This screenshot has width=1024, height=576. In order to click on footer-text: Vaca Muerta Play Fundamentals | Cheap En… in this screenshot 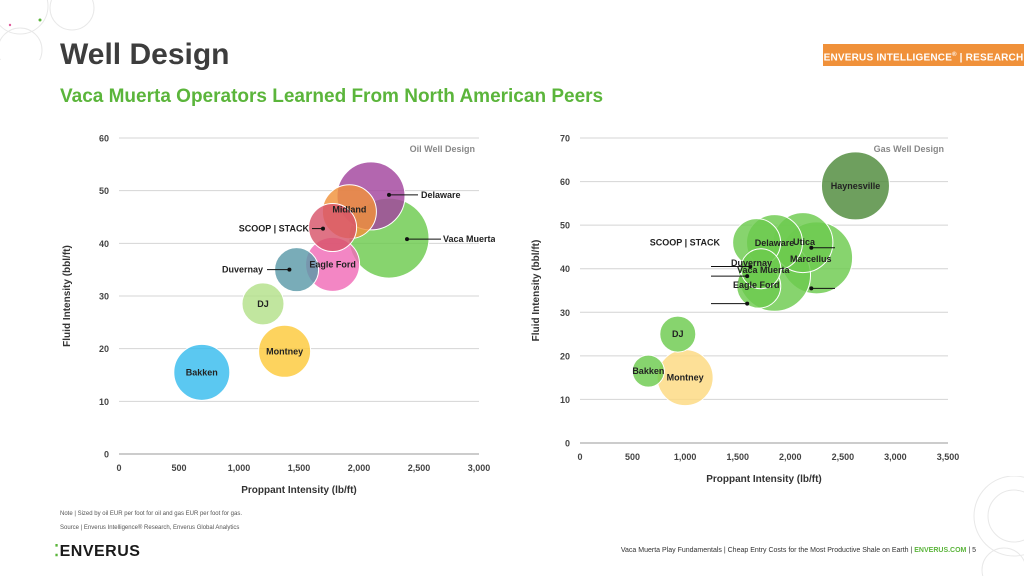, I will do `click(798, 550)`.